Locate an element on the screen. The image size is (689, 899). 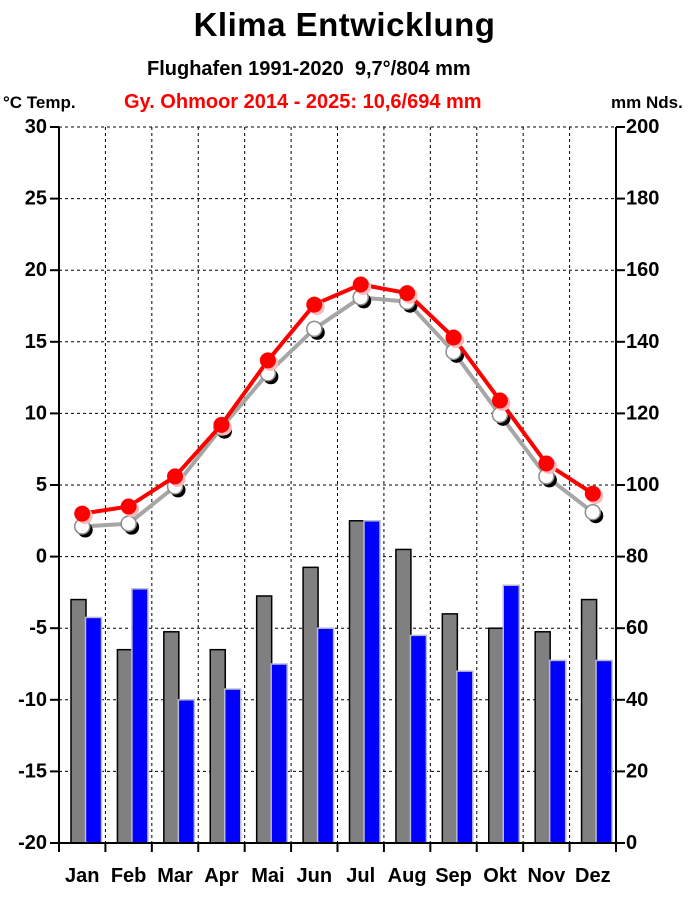
temp-tick-label: 10 is located at coordinates (36, 413).